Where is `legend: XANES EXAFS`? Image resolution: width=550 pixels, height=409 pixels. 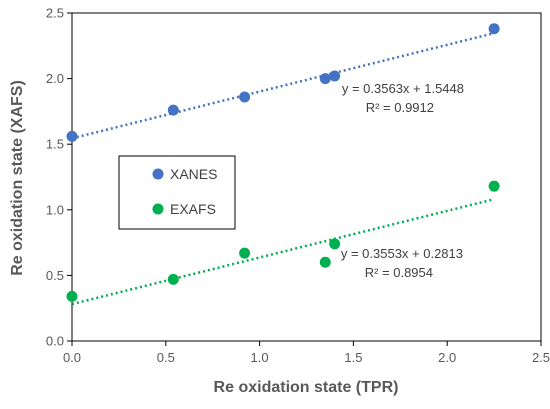
legend: XANES EXAFS is located at coordinates (177, 192).